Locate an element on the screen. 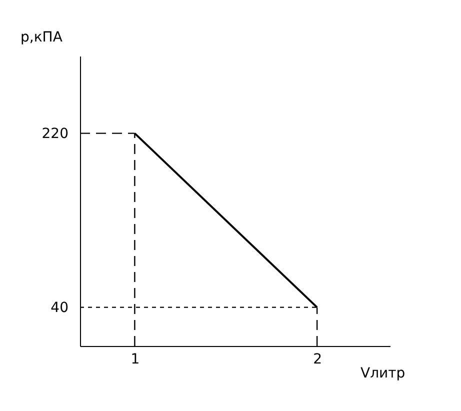  y-tick-label: 40 is located at coordinates (59, 308).